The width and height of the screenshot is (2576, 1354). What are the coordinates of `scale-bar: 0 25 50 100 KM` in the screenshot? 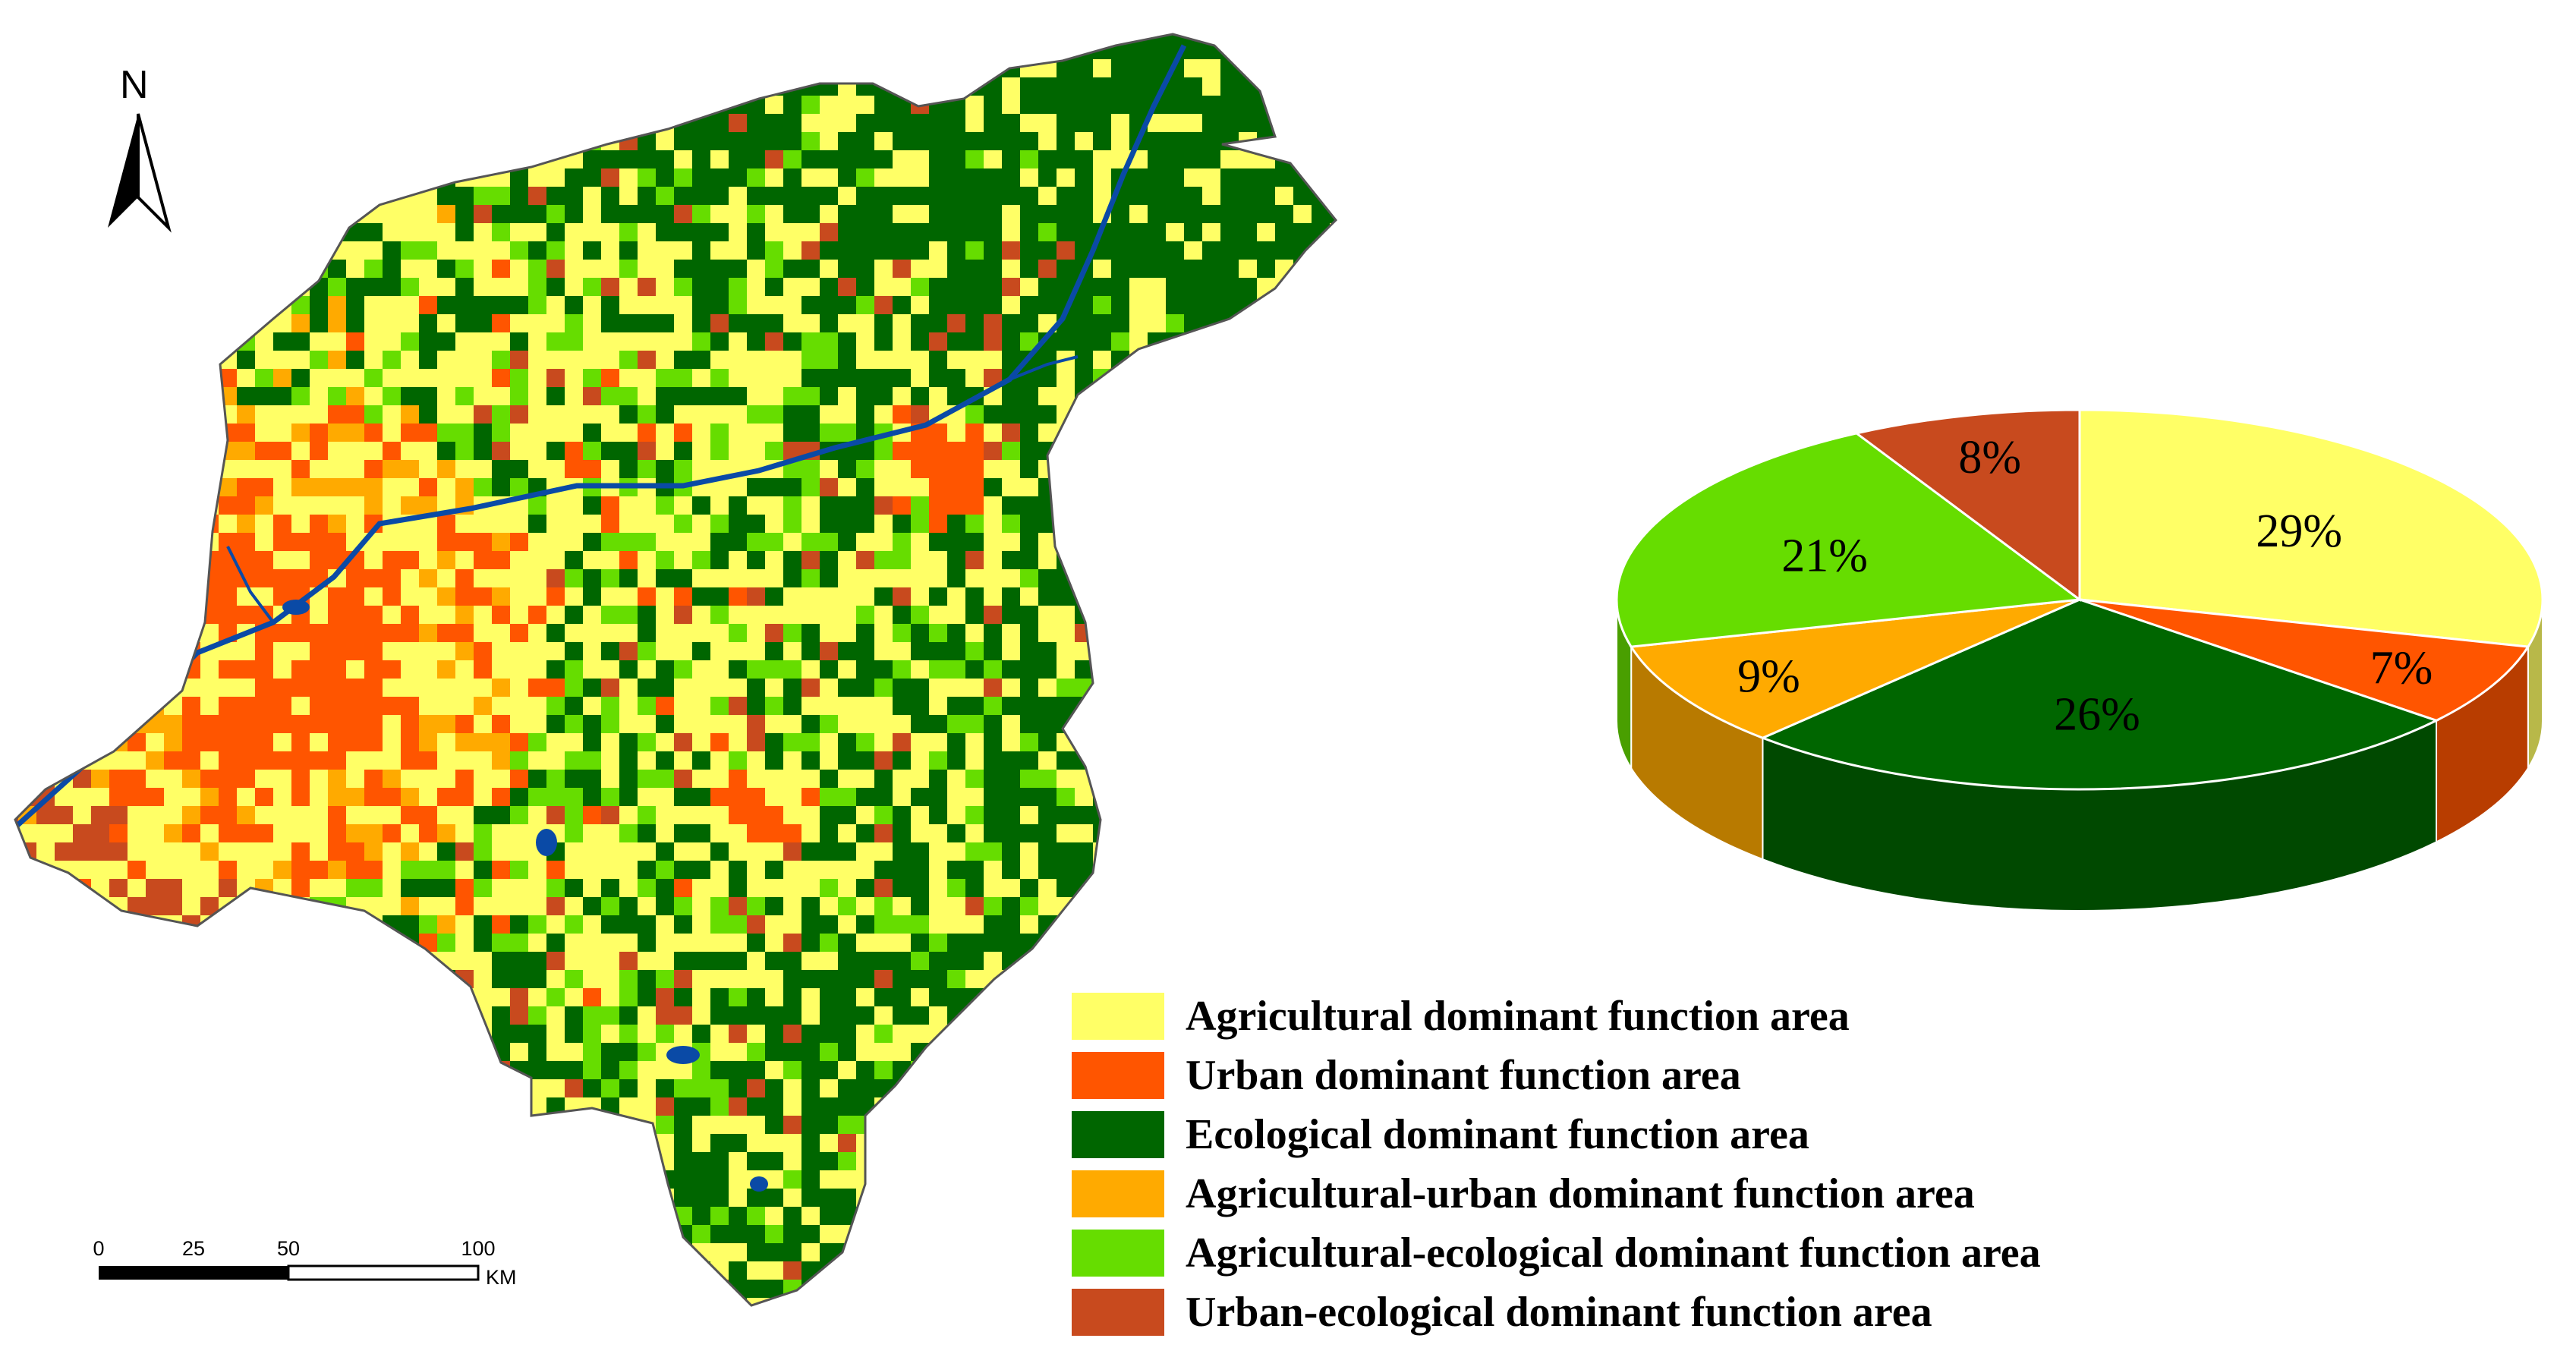 It's located at (330, 1267).